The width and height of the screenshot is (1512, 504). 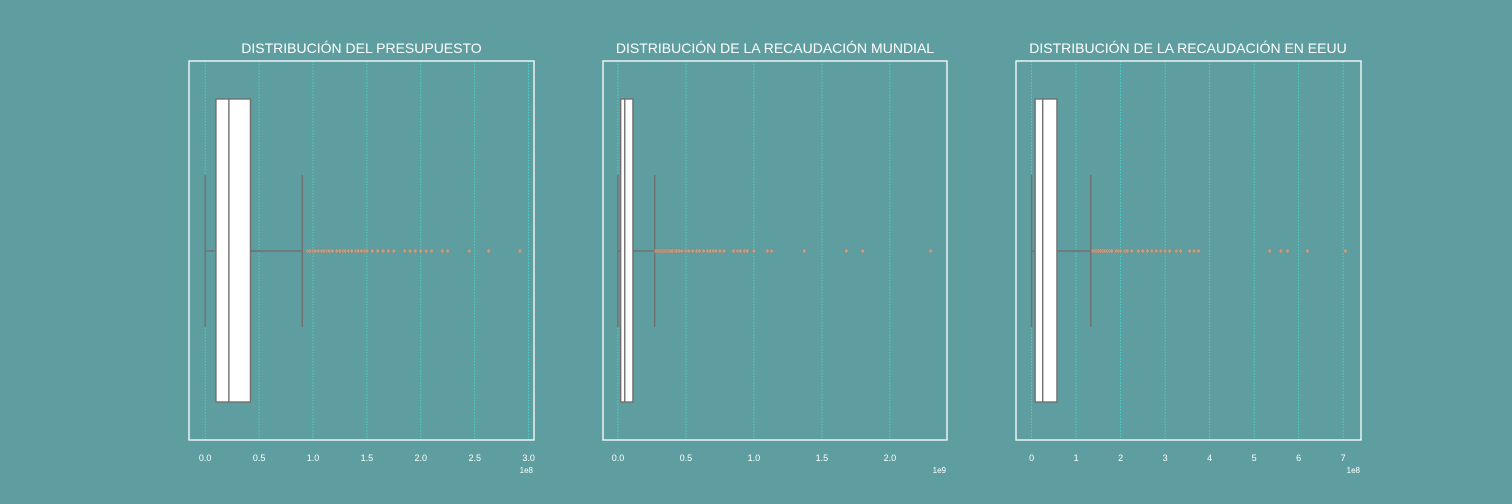 I want to click on x-tick-label: 7, so click(x=1343, y=458).